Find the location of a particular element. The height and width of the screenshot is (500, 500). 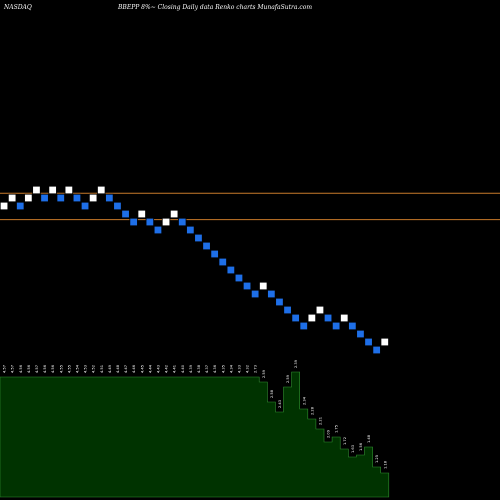

volume-value-label: 4.40 is located at coordinates (183, 368).